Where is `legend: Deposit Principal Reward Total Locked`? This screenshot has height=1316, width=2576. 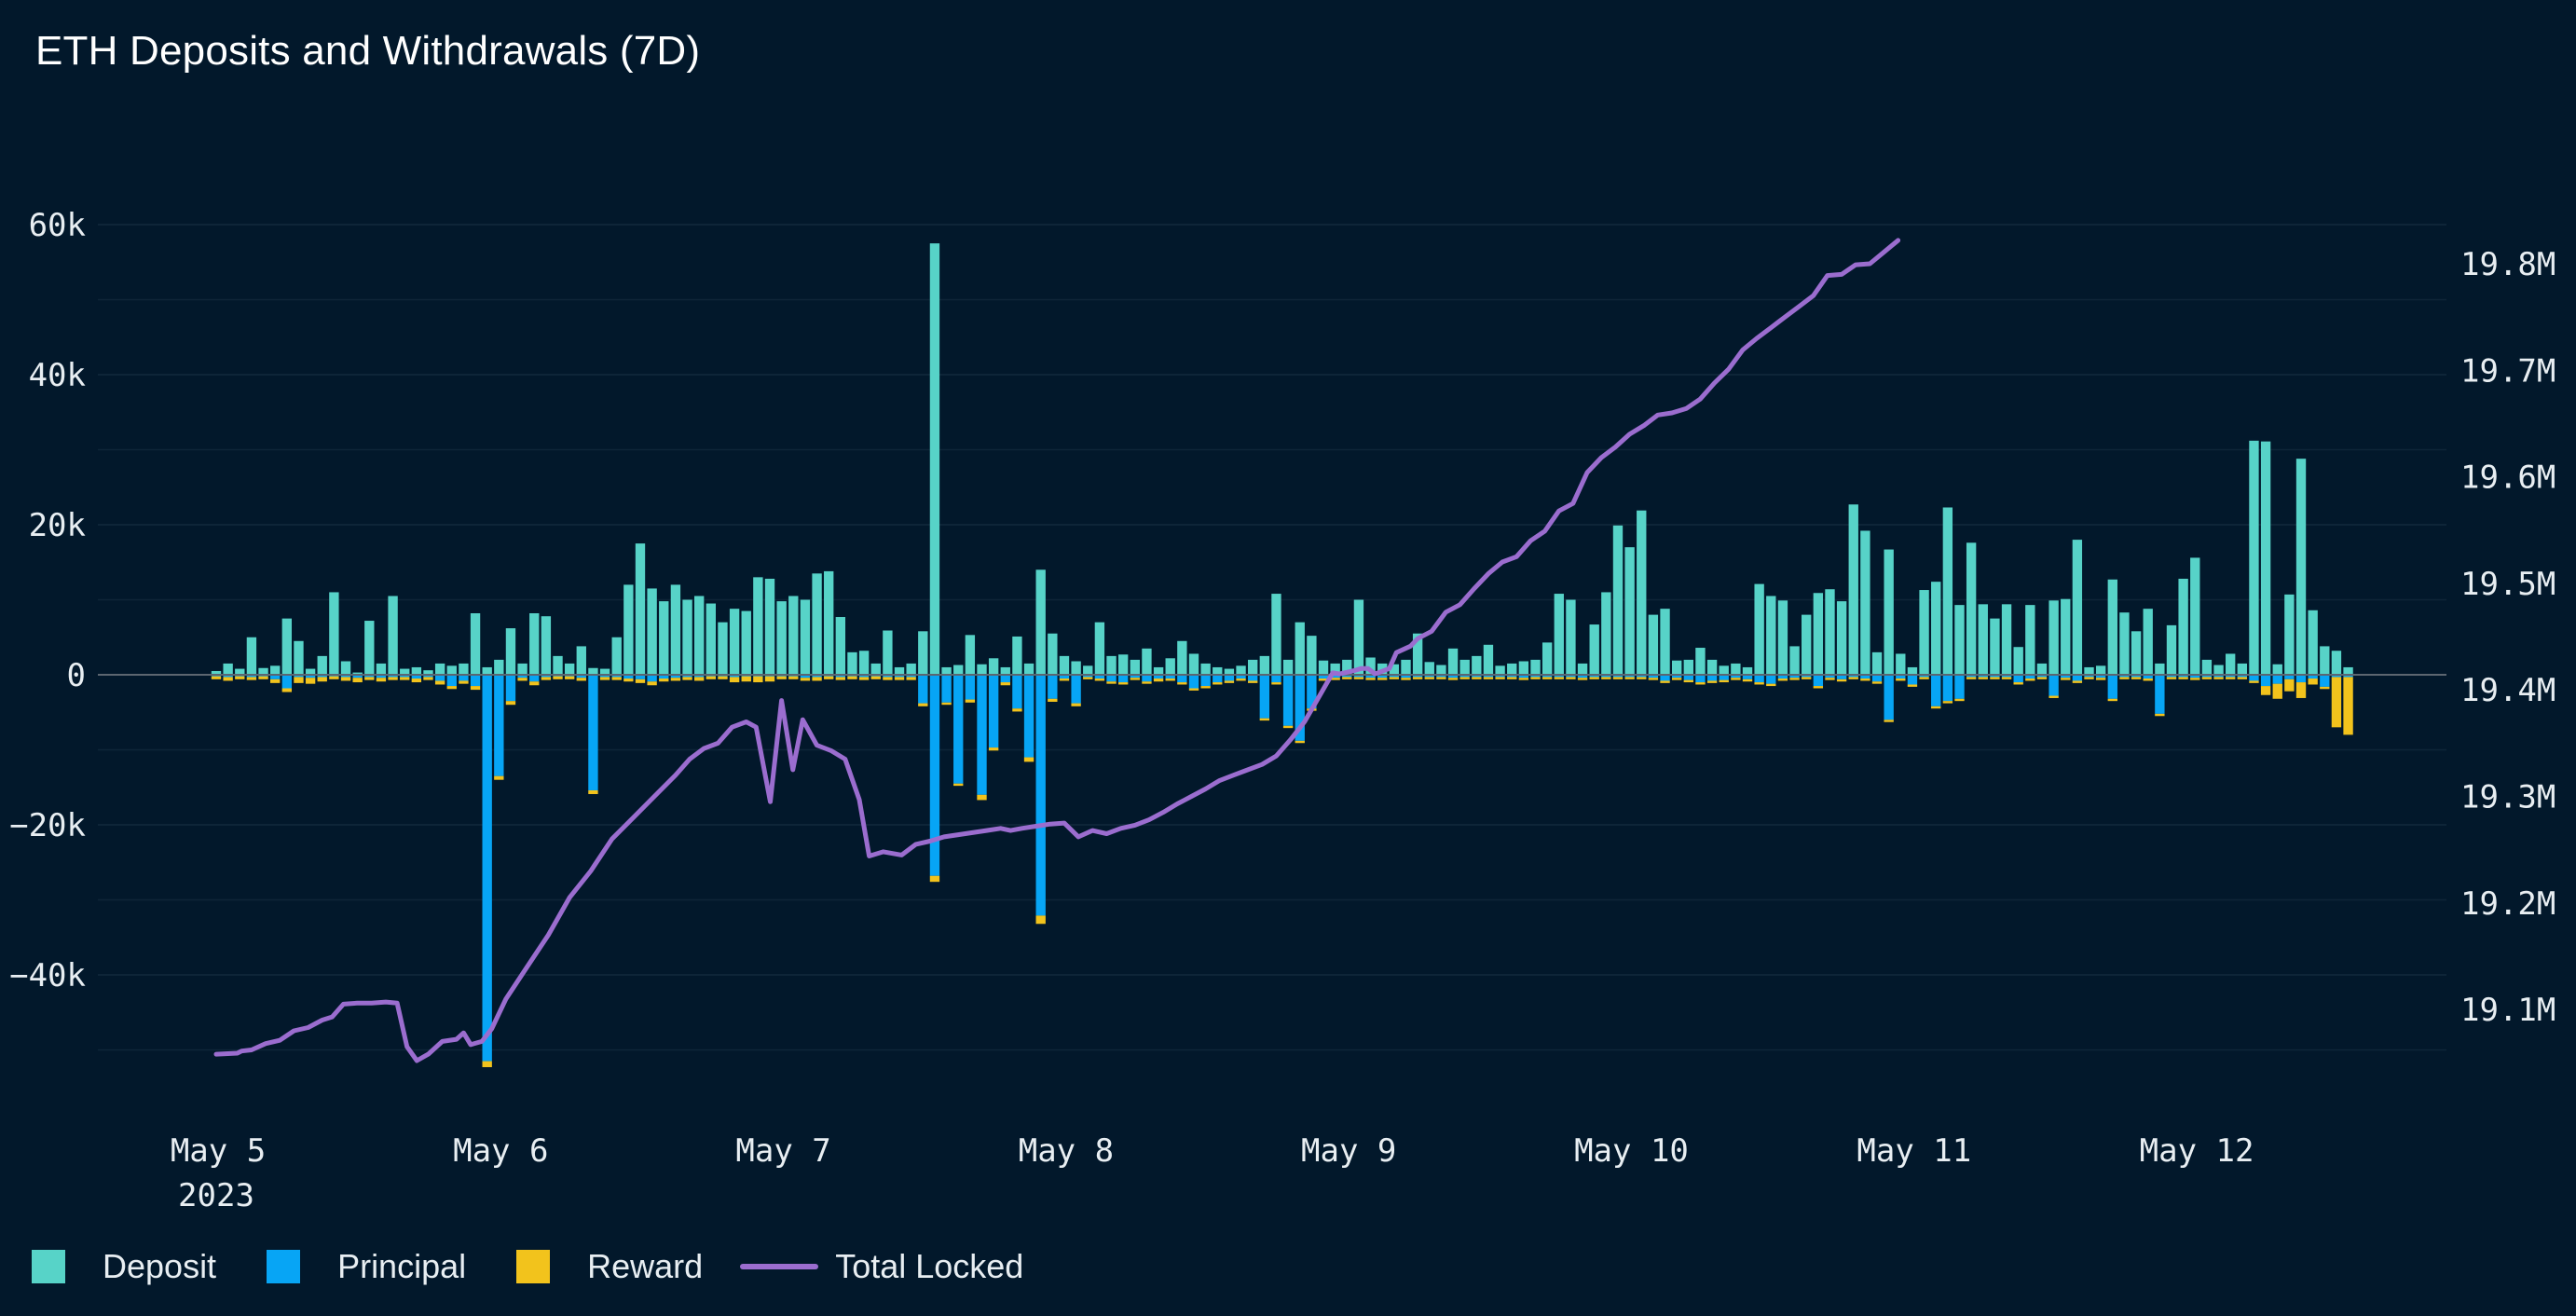 legend: Deposit Principal Reward Total Locked is located at coordinates (546, 1267).